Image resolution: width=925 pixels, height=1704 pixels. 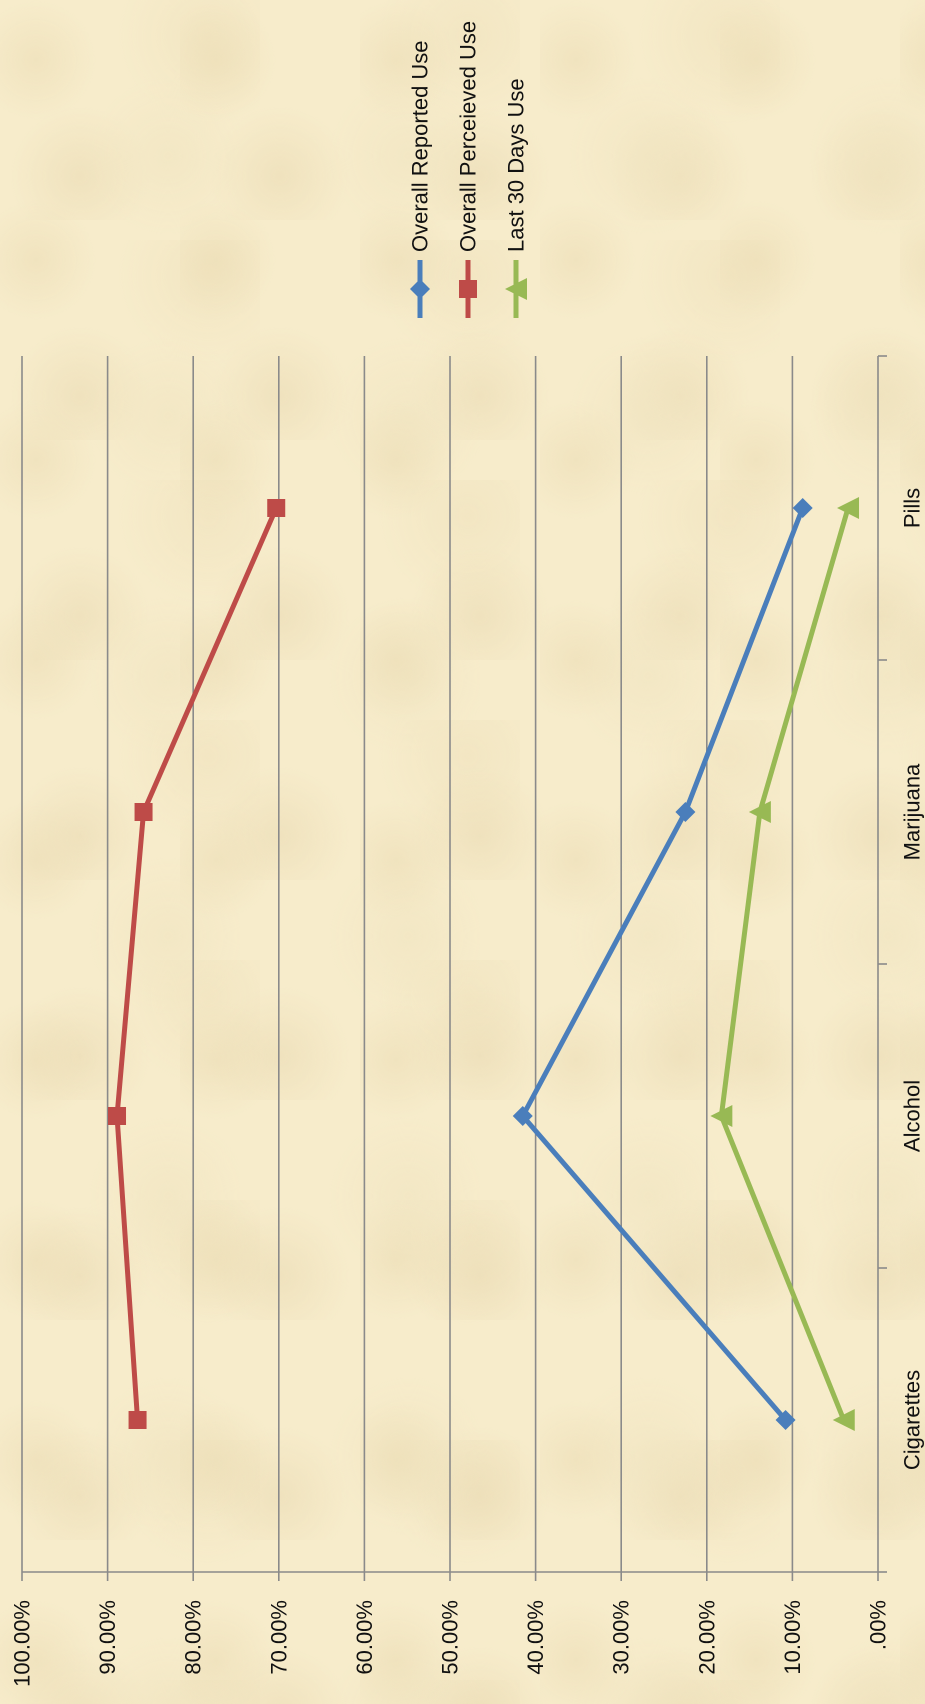 I want to click on y-tick-label: 60.00%, so click(x=364, y=1637).